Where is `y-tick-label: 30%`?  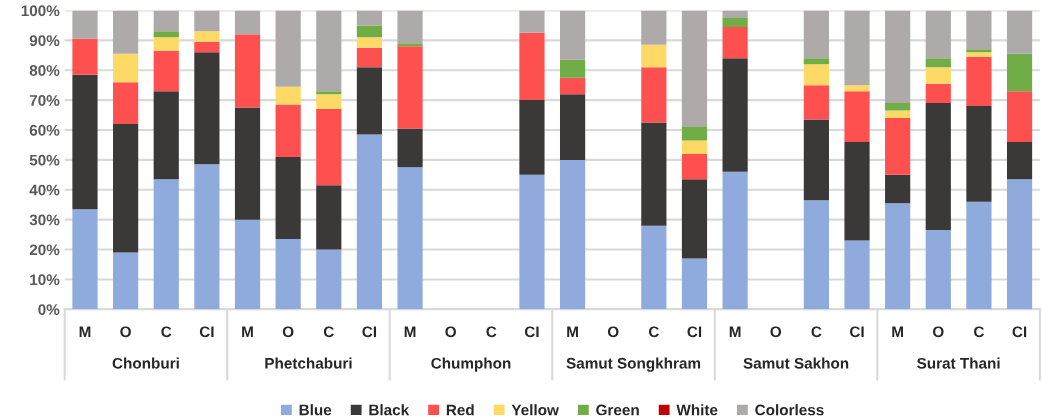
y-tick-label: 30% is located at coordinates (44, 220).